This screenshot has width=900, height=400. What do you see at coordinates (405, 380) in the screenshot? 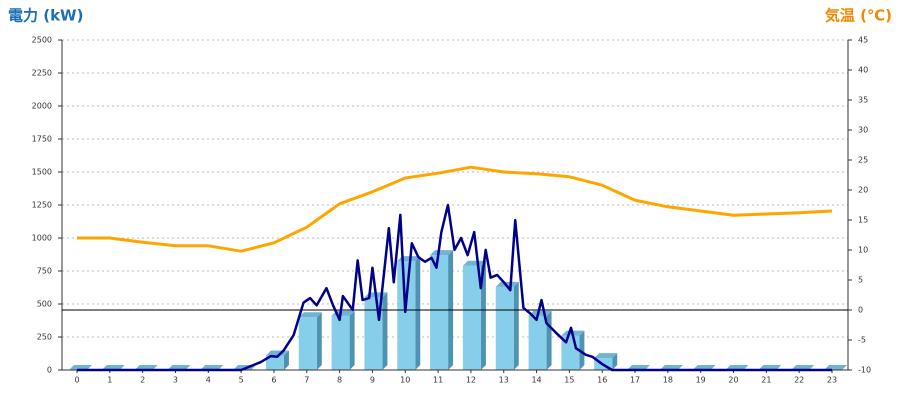
I see `x-tick-label: 10` at bounding box center [405, 380].